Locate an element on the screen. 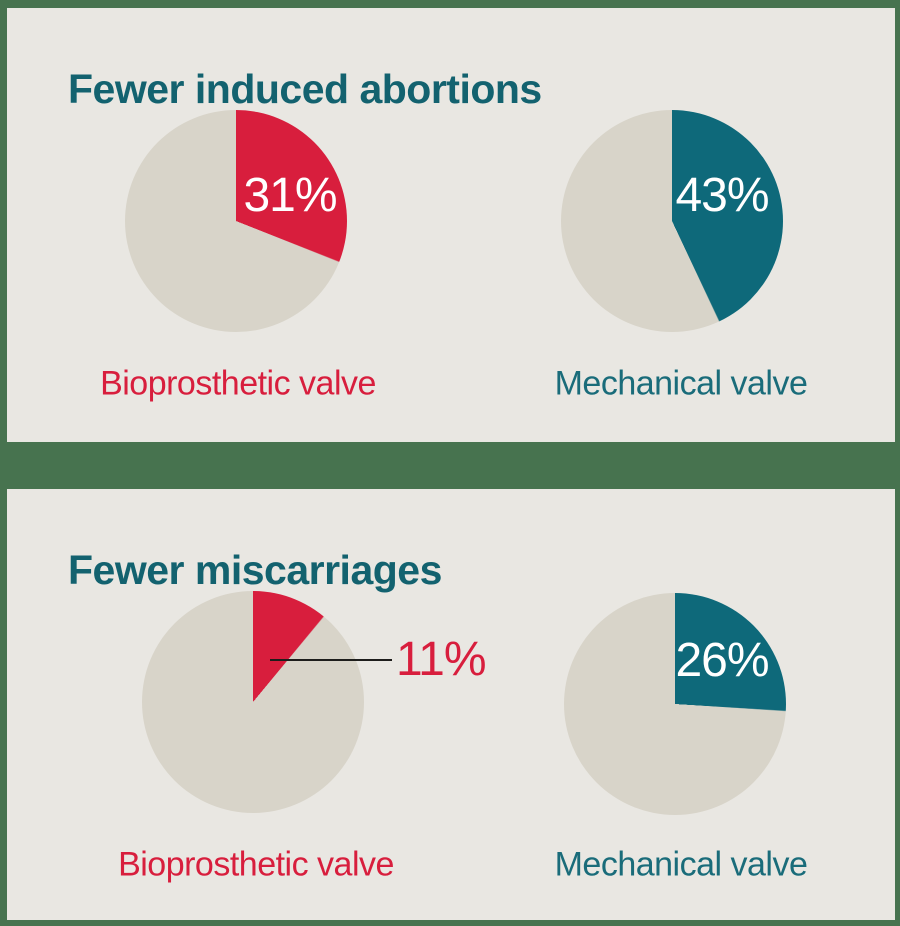 This screenshot has height=926, width=900. pie-value-label: 31% is located at coordinates (290, 195).